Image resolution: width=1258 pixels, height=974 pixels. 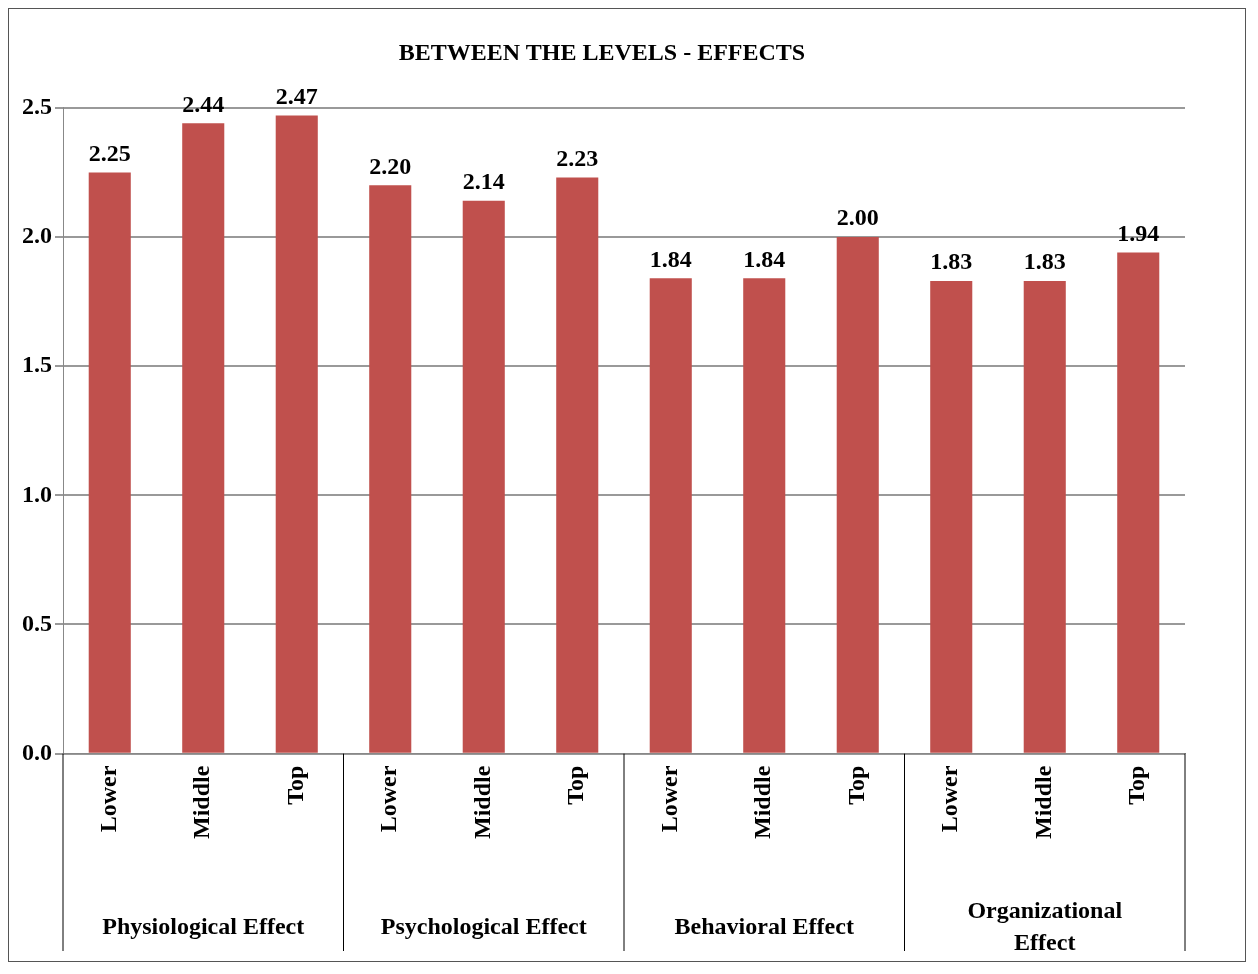 I want to click on y-tick-label: 0.0, so click(x=37, y=751).